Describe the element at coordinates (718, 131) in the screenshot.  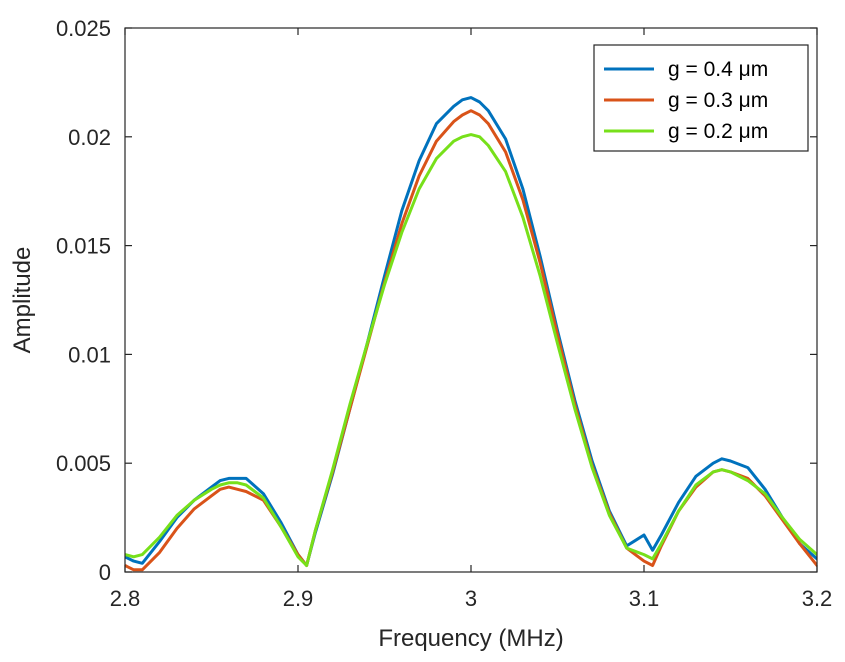
I see `legend-label-3: g = 0.2 μm` at that location.